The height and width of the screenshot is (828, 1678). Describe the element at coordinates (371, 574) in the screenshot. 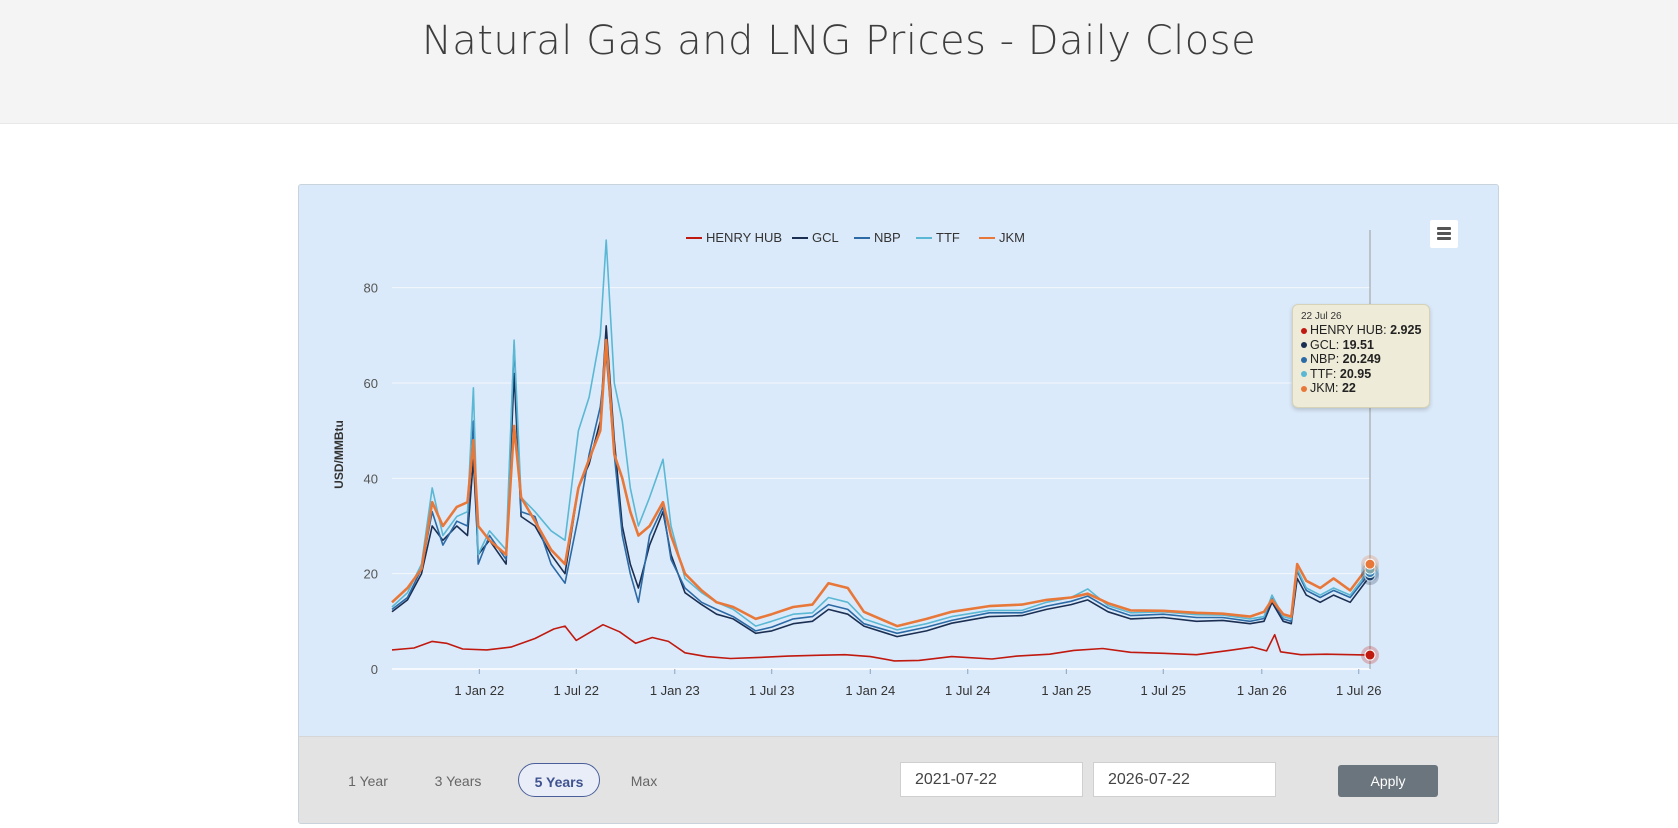

I see `y-tick-label: 20` at that location.